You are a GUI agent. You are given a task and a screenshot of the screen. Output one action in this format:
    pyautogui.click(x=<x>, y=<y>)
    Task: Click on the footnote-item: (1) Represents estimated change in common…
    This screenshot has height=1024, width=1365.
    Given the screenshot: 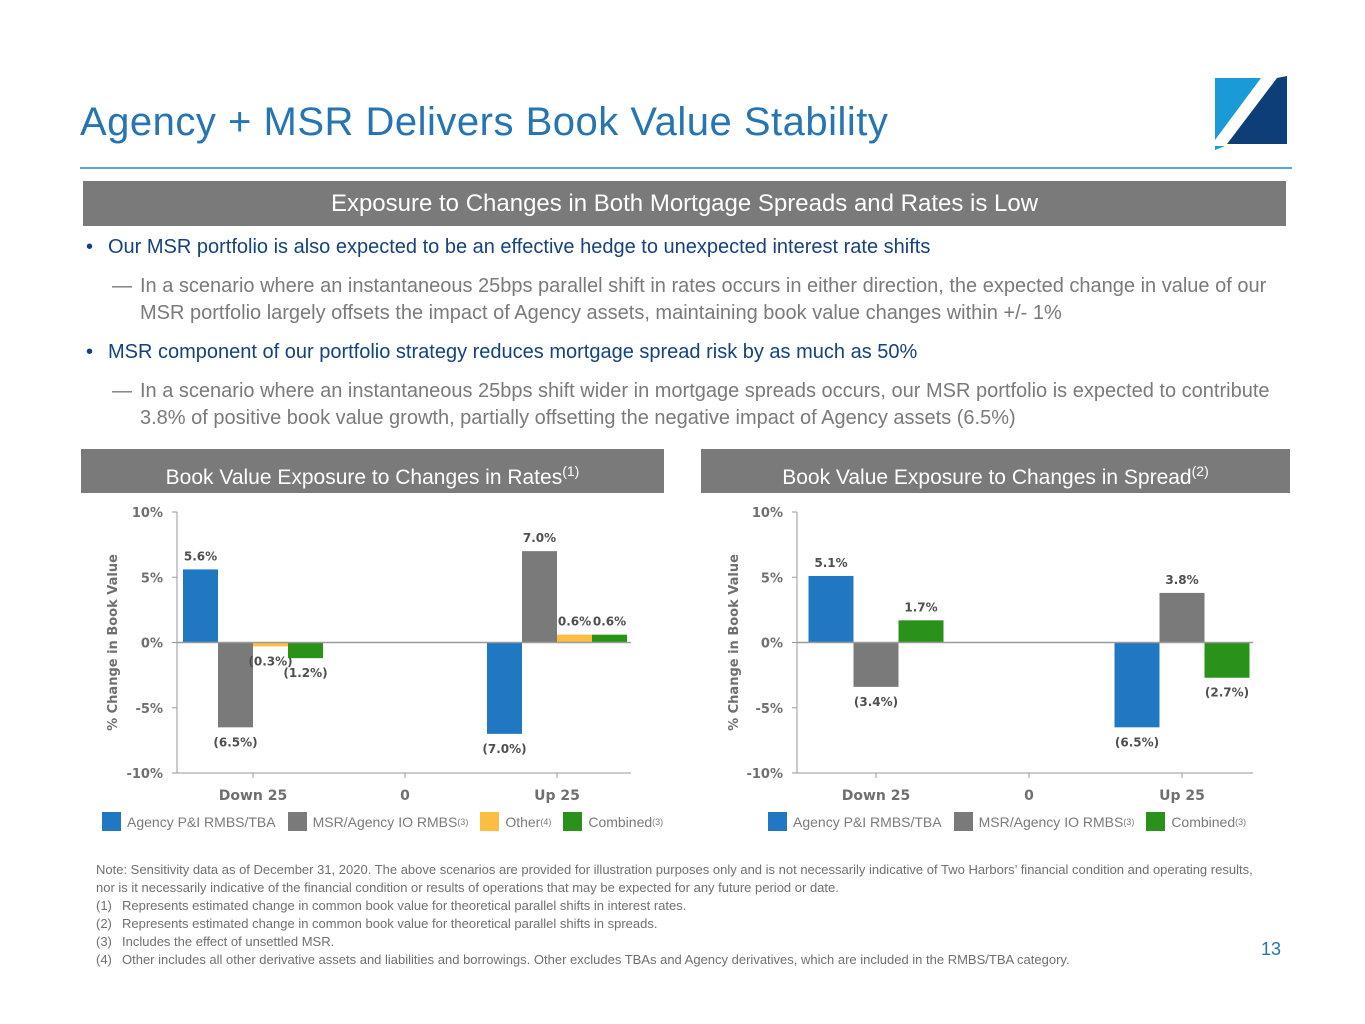 What is the action you would take?
    pyautogui.click(x=676, y=906)
    